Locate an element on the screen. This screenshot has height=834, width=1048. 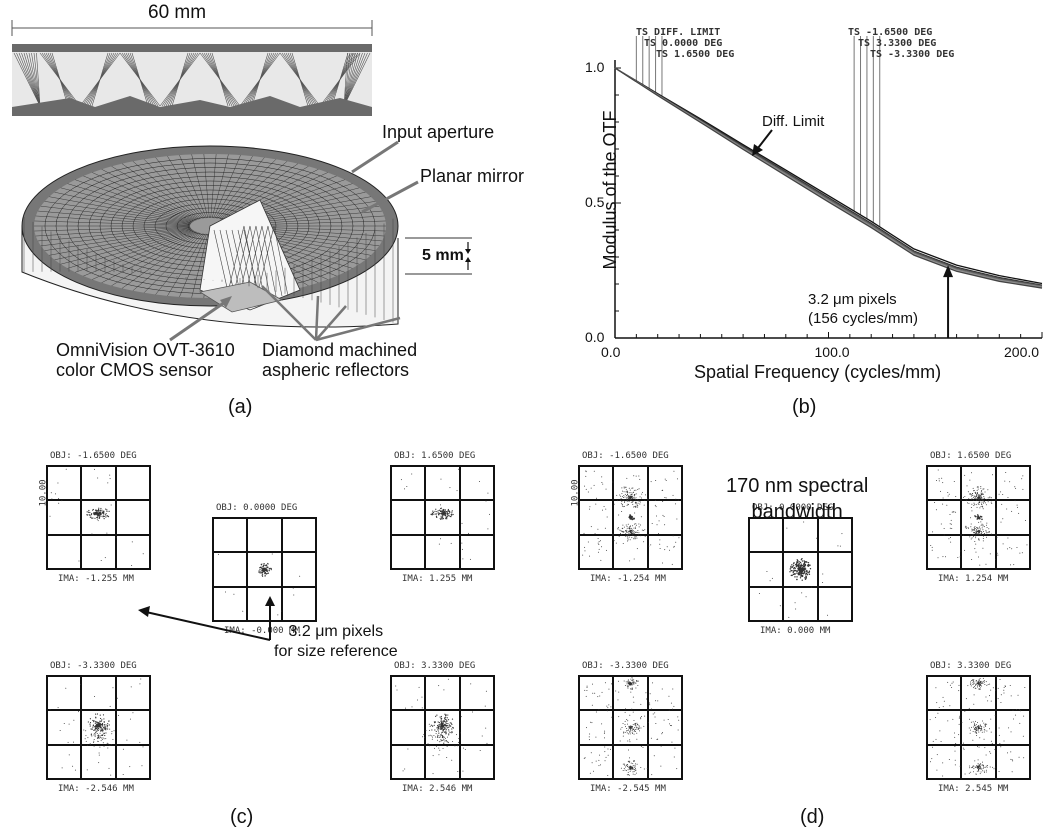
x-tick-label: 100.0 is located at coordinates (832, 352).